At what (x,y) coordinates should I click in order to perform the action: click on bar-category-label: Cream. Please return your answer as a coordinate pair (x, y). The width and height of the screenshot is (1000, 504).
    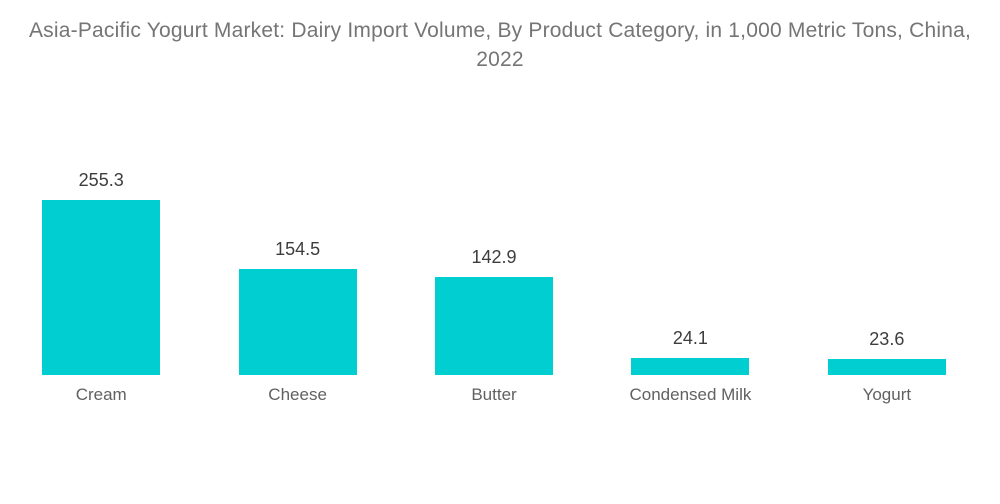
    Looking at the image, I should click on (101, 394).